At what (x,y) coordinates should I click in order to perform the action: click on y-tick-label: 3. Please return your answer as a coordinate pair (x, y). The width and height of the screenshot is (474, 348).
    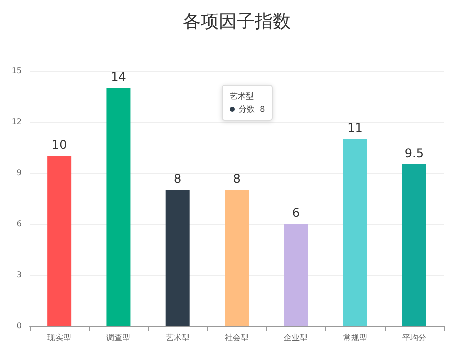
    Looking at the image, I should click on (19, 275).